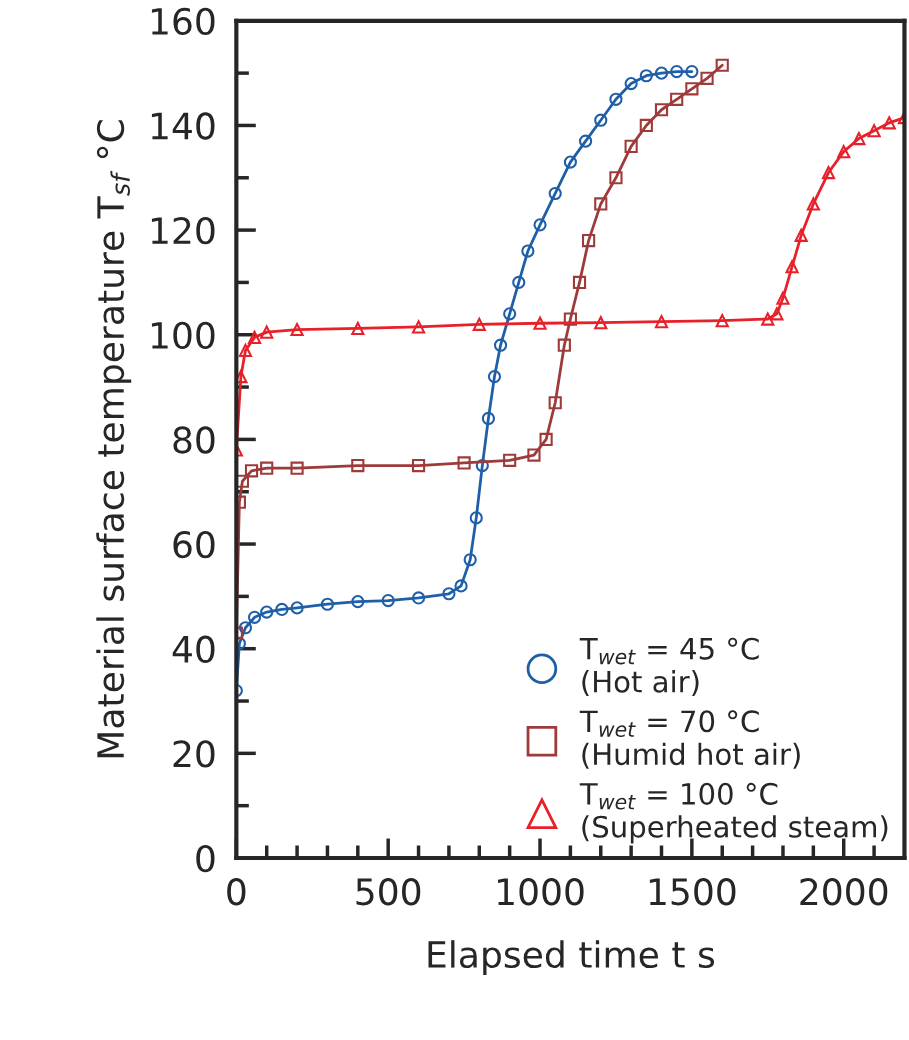  Describe the element at coordinates (689, 739) in the screenshot. I see `legend-label: T$_{wet}$ = 70 °C (Humid hot air)` at that location.